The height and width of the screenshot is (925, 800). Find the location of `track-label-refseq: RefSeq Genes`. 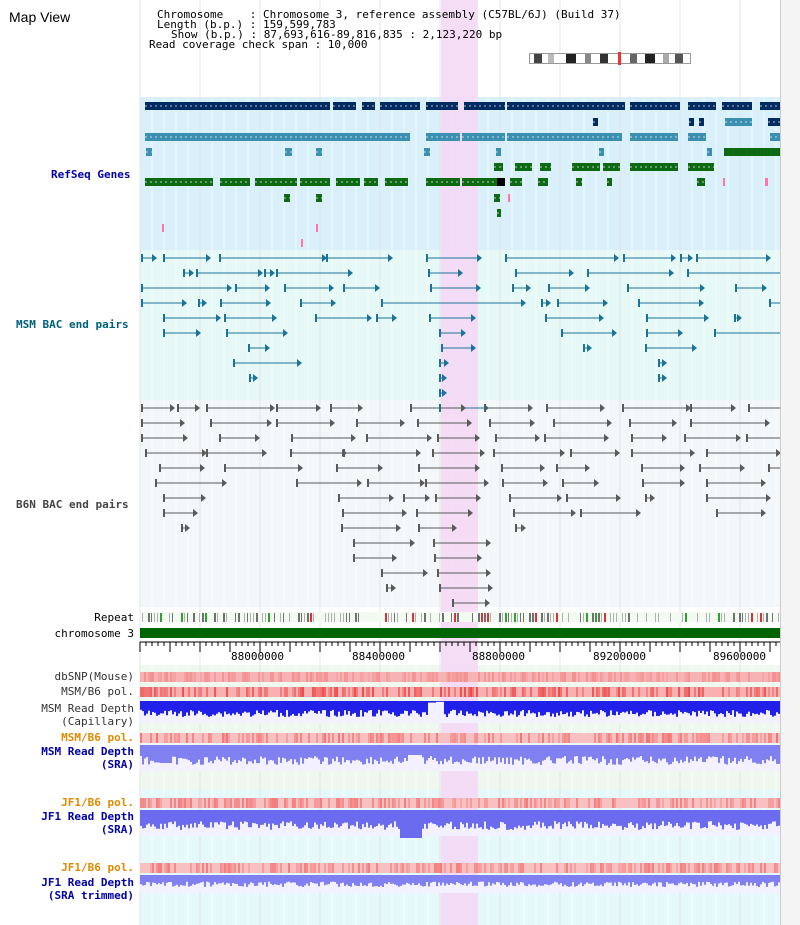

track-label-refseq: RefSeq Genes is located at coordinates (91, 174).